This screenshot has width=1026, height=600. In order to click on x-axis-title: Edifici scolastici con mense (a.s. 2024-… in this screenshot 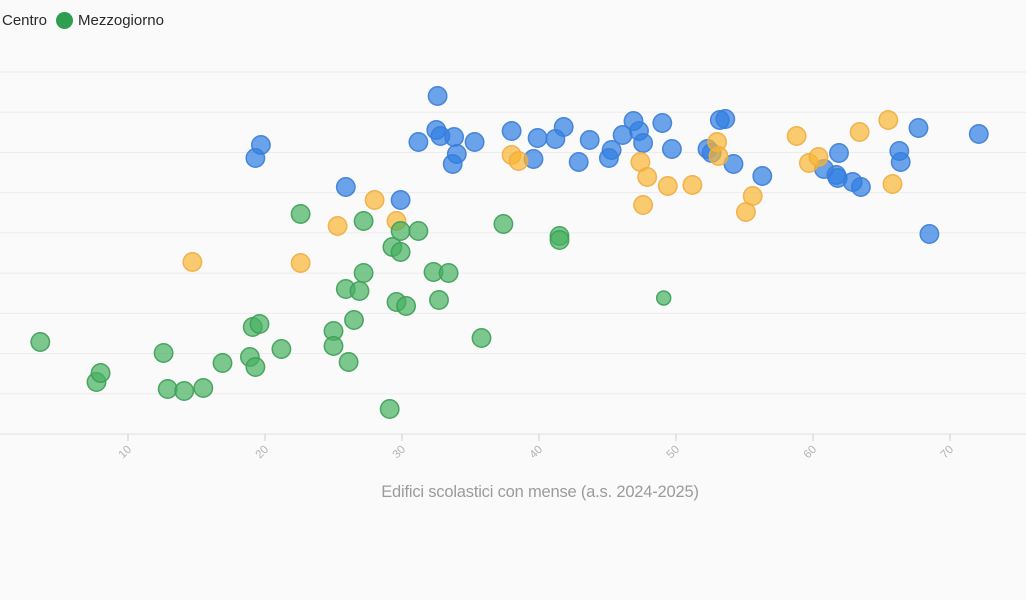, I will do `click(540, 492)`.